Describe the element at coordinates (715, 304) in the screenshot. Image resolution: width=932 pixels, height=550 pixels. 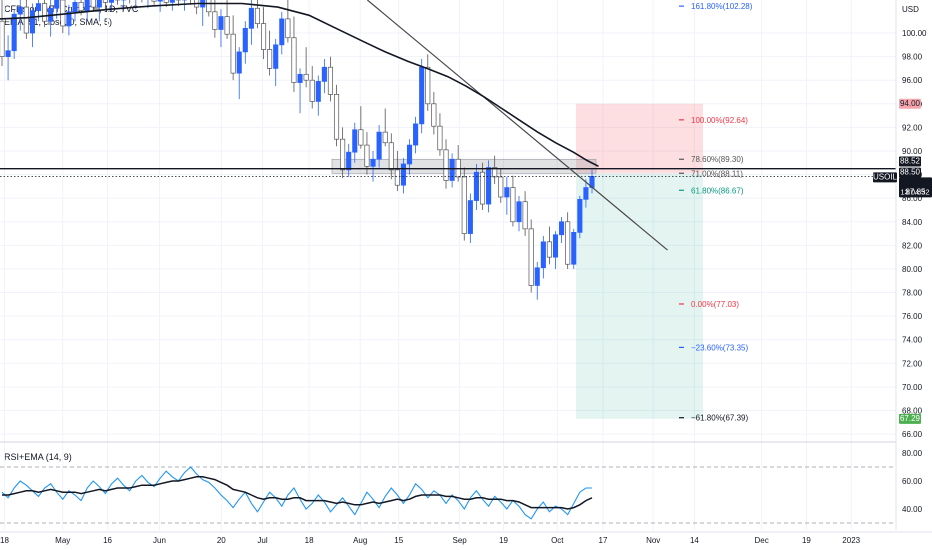
I see `fib-label: 0.00%(77.03)` at that location.